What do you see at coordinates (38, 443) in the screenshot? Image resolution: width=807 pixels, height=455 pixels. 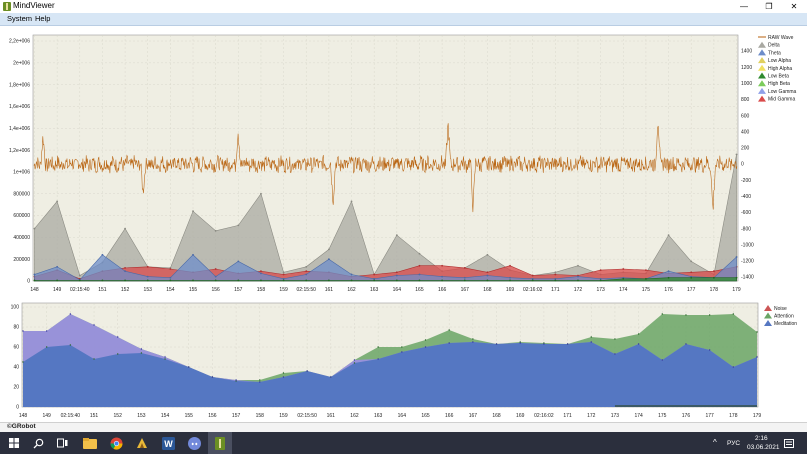 I see `search-icon` at bounding box center [38, 443].